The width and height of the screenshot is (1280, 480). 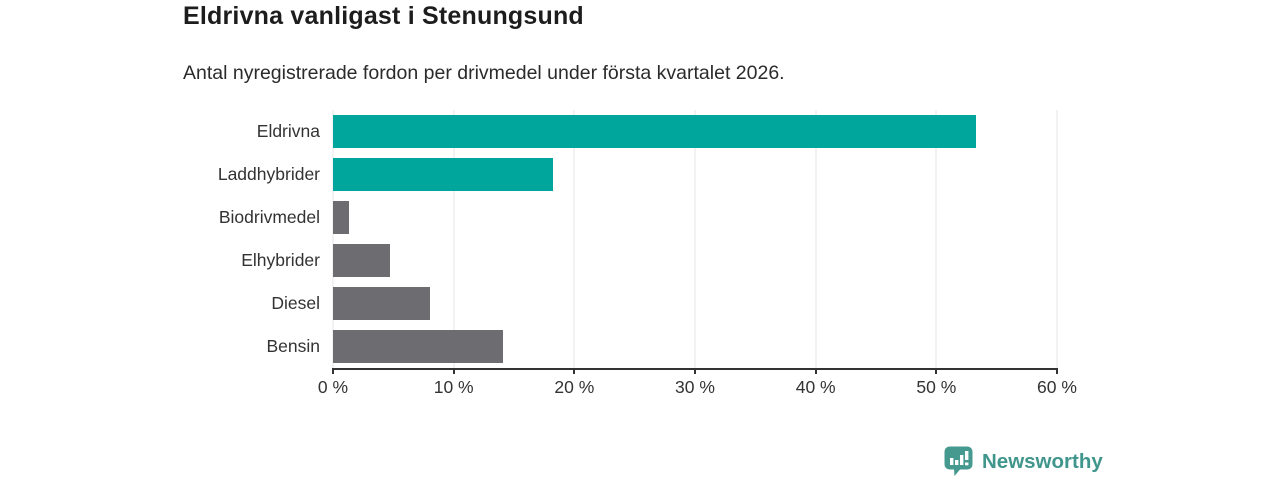 What do you see at coordinates (664, 303) in the screenshot?
I see `bar-row: Diesel` at bounding box center [664, 303].